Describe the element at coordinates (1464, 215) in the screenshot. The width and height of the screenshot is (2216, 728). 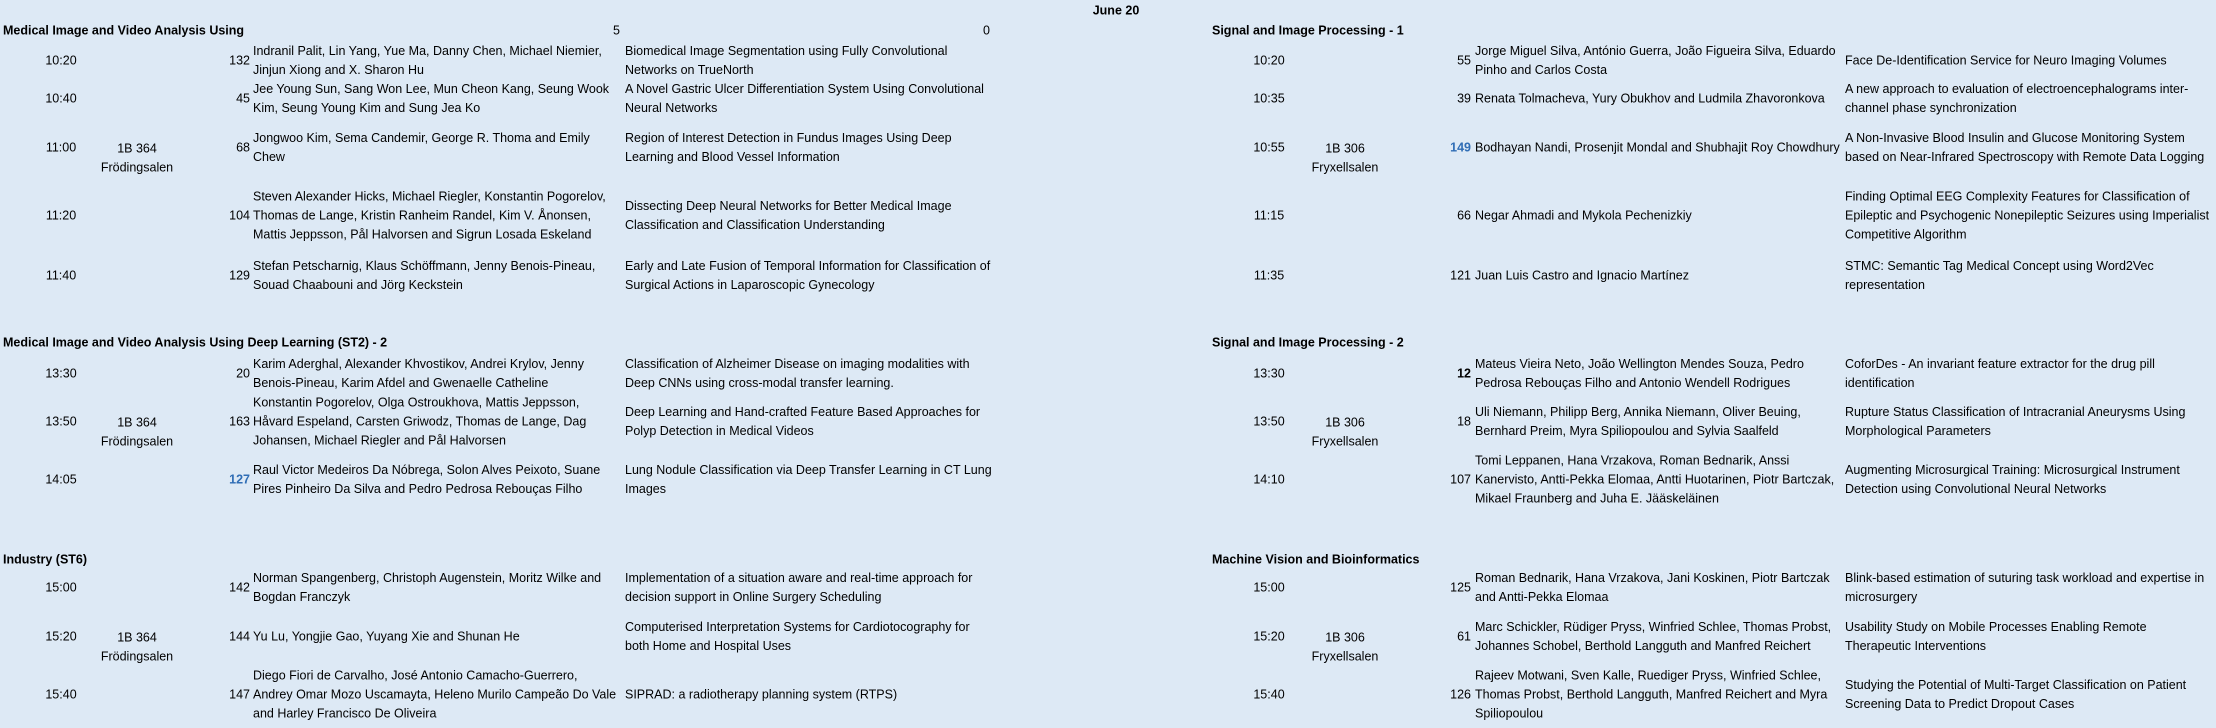
I see `talk-id: 66` at that location.